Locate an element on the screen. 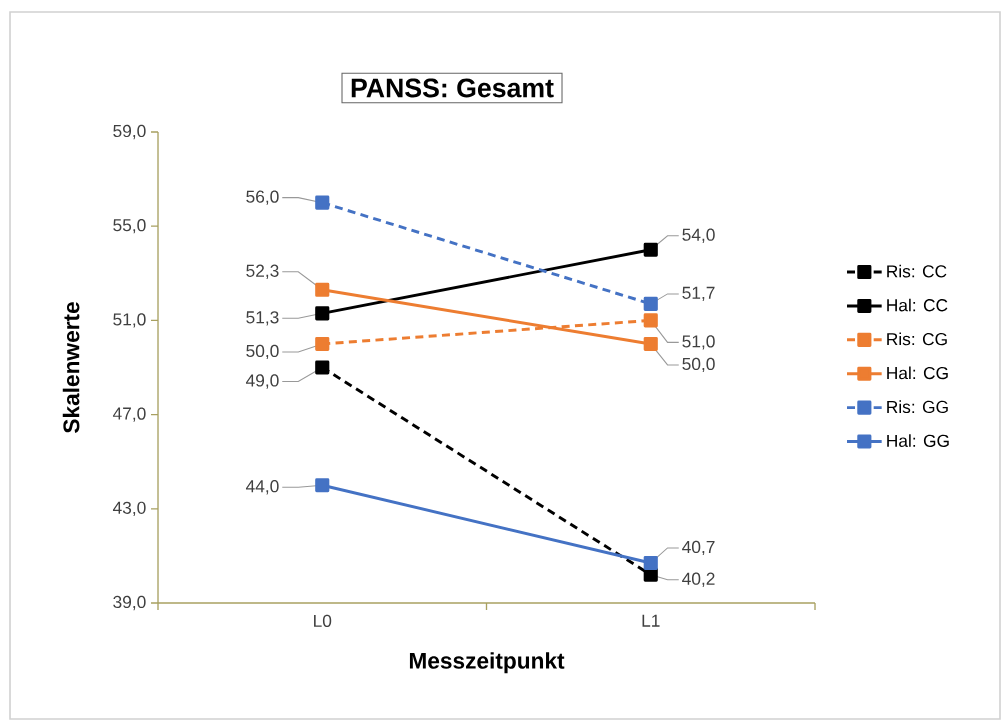 The width and height of the screenshot is (1003, 720). data-label: 40,7 is located at coordinates (698, 548).